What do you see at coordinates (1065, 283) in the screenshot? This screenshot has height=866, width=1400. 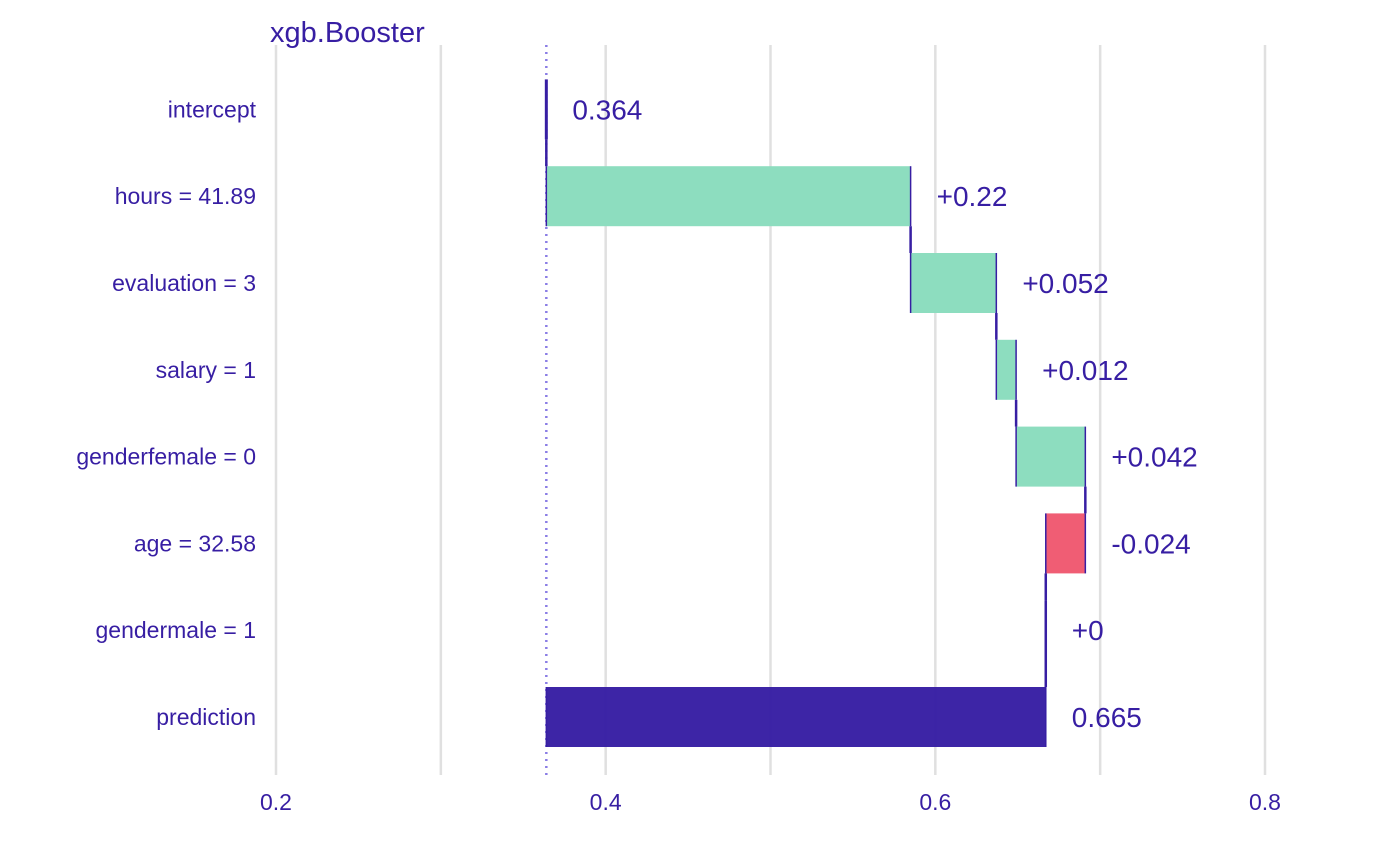 I see `data-label: +0.052` at bounding box center [1065, 283].